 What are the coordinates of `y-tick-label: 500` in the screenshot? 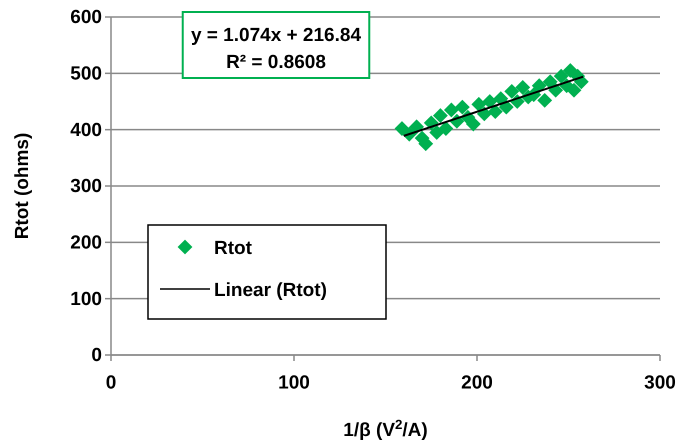 It's located at (86, 73).